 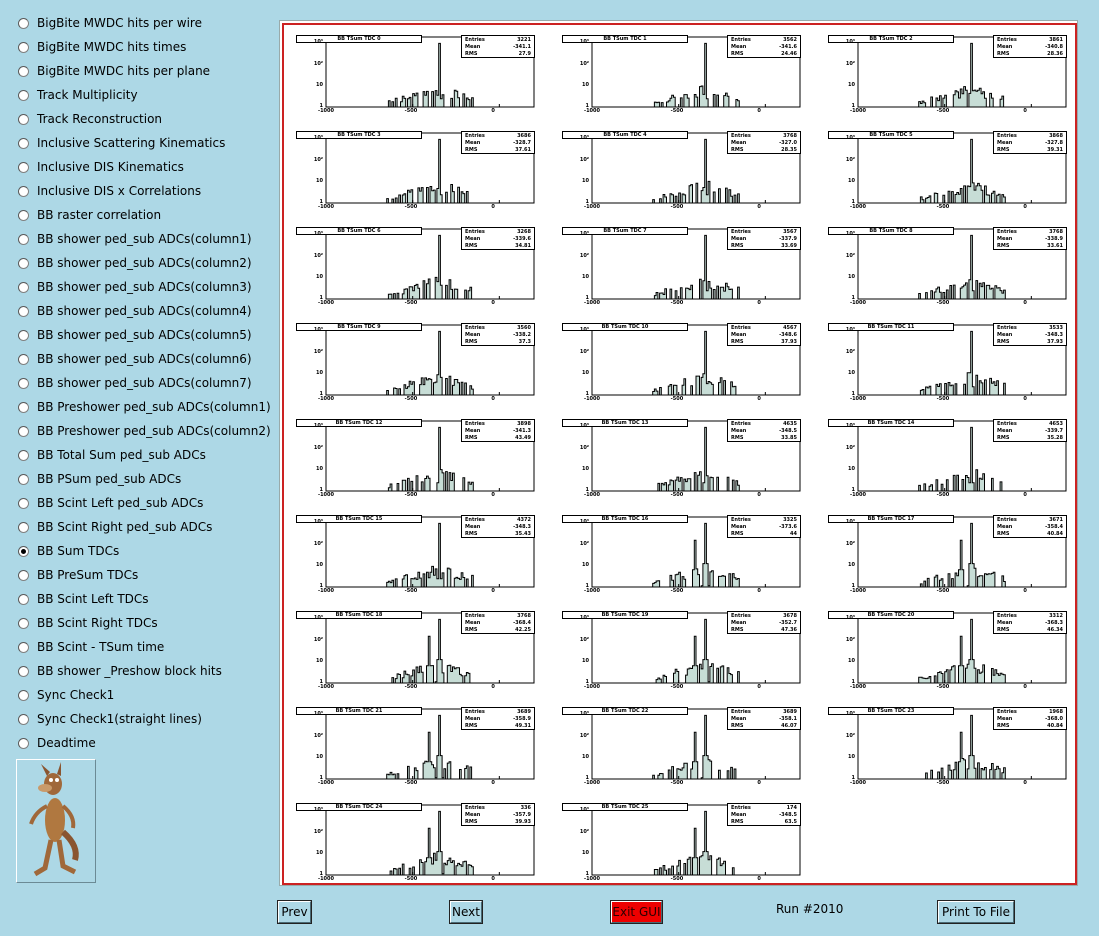 I want to click on radio-option: Track Reconstruction, so click(x=147, y=120).